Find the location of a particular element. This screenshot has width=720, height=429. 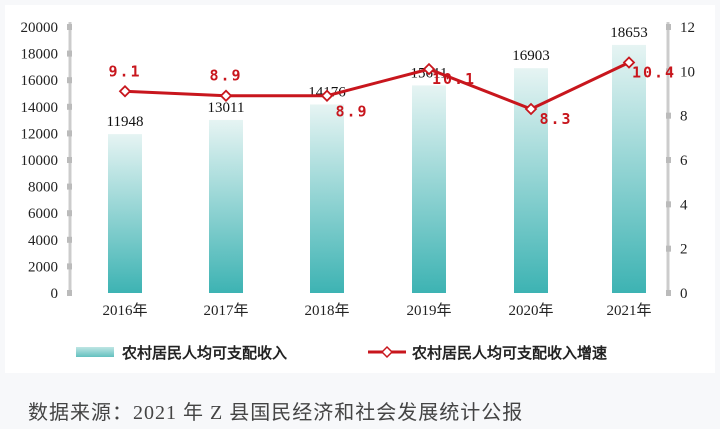

bar-2016年 is located at coordinates (125, 213).